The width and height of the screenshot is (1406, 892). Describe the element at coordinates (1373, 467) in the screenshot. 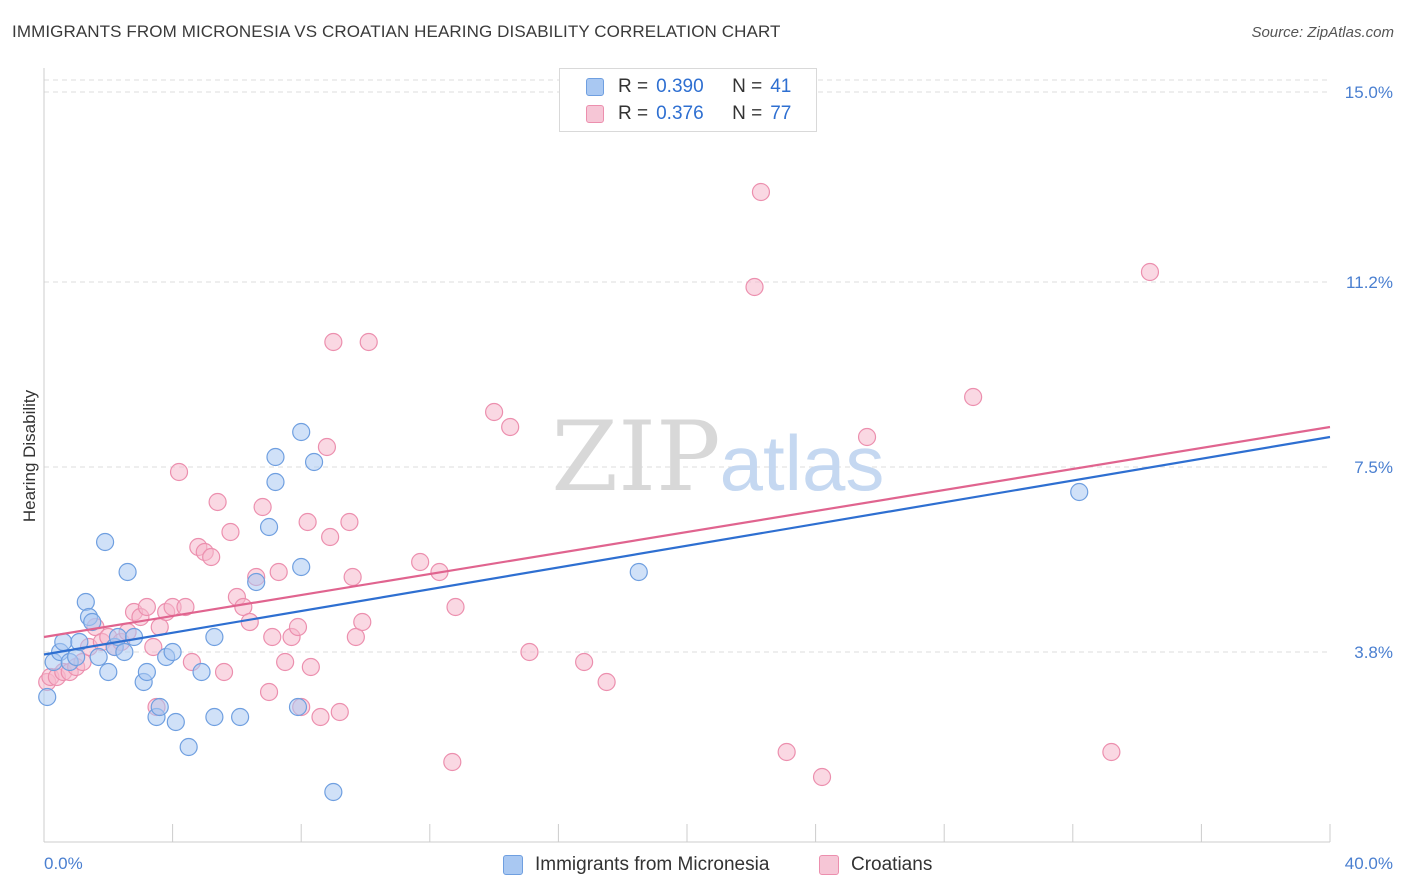

I see `y-tick-label: 7.5%` at that location.